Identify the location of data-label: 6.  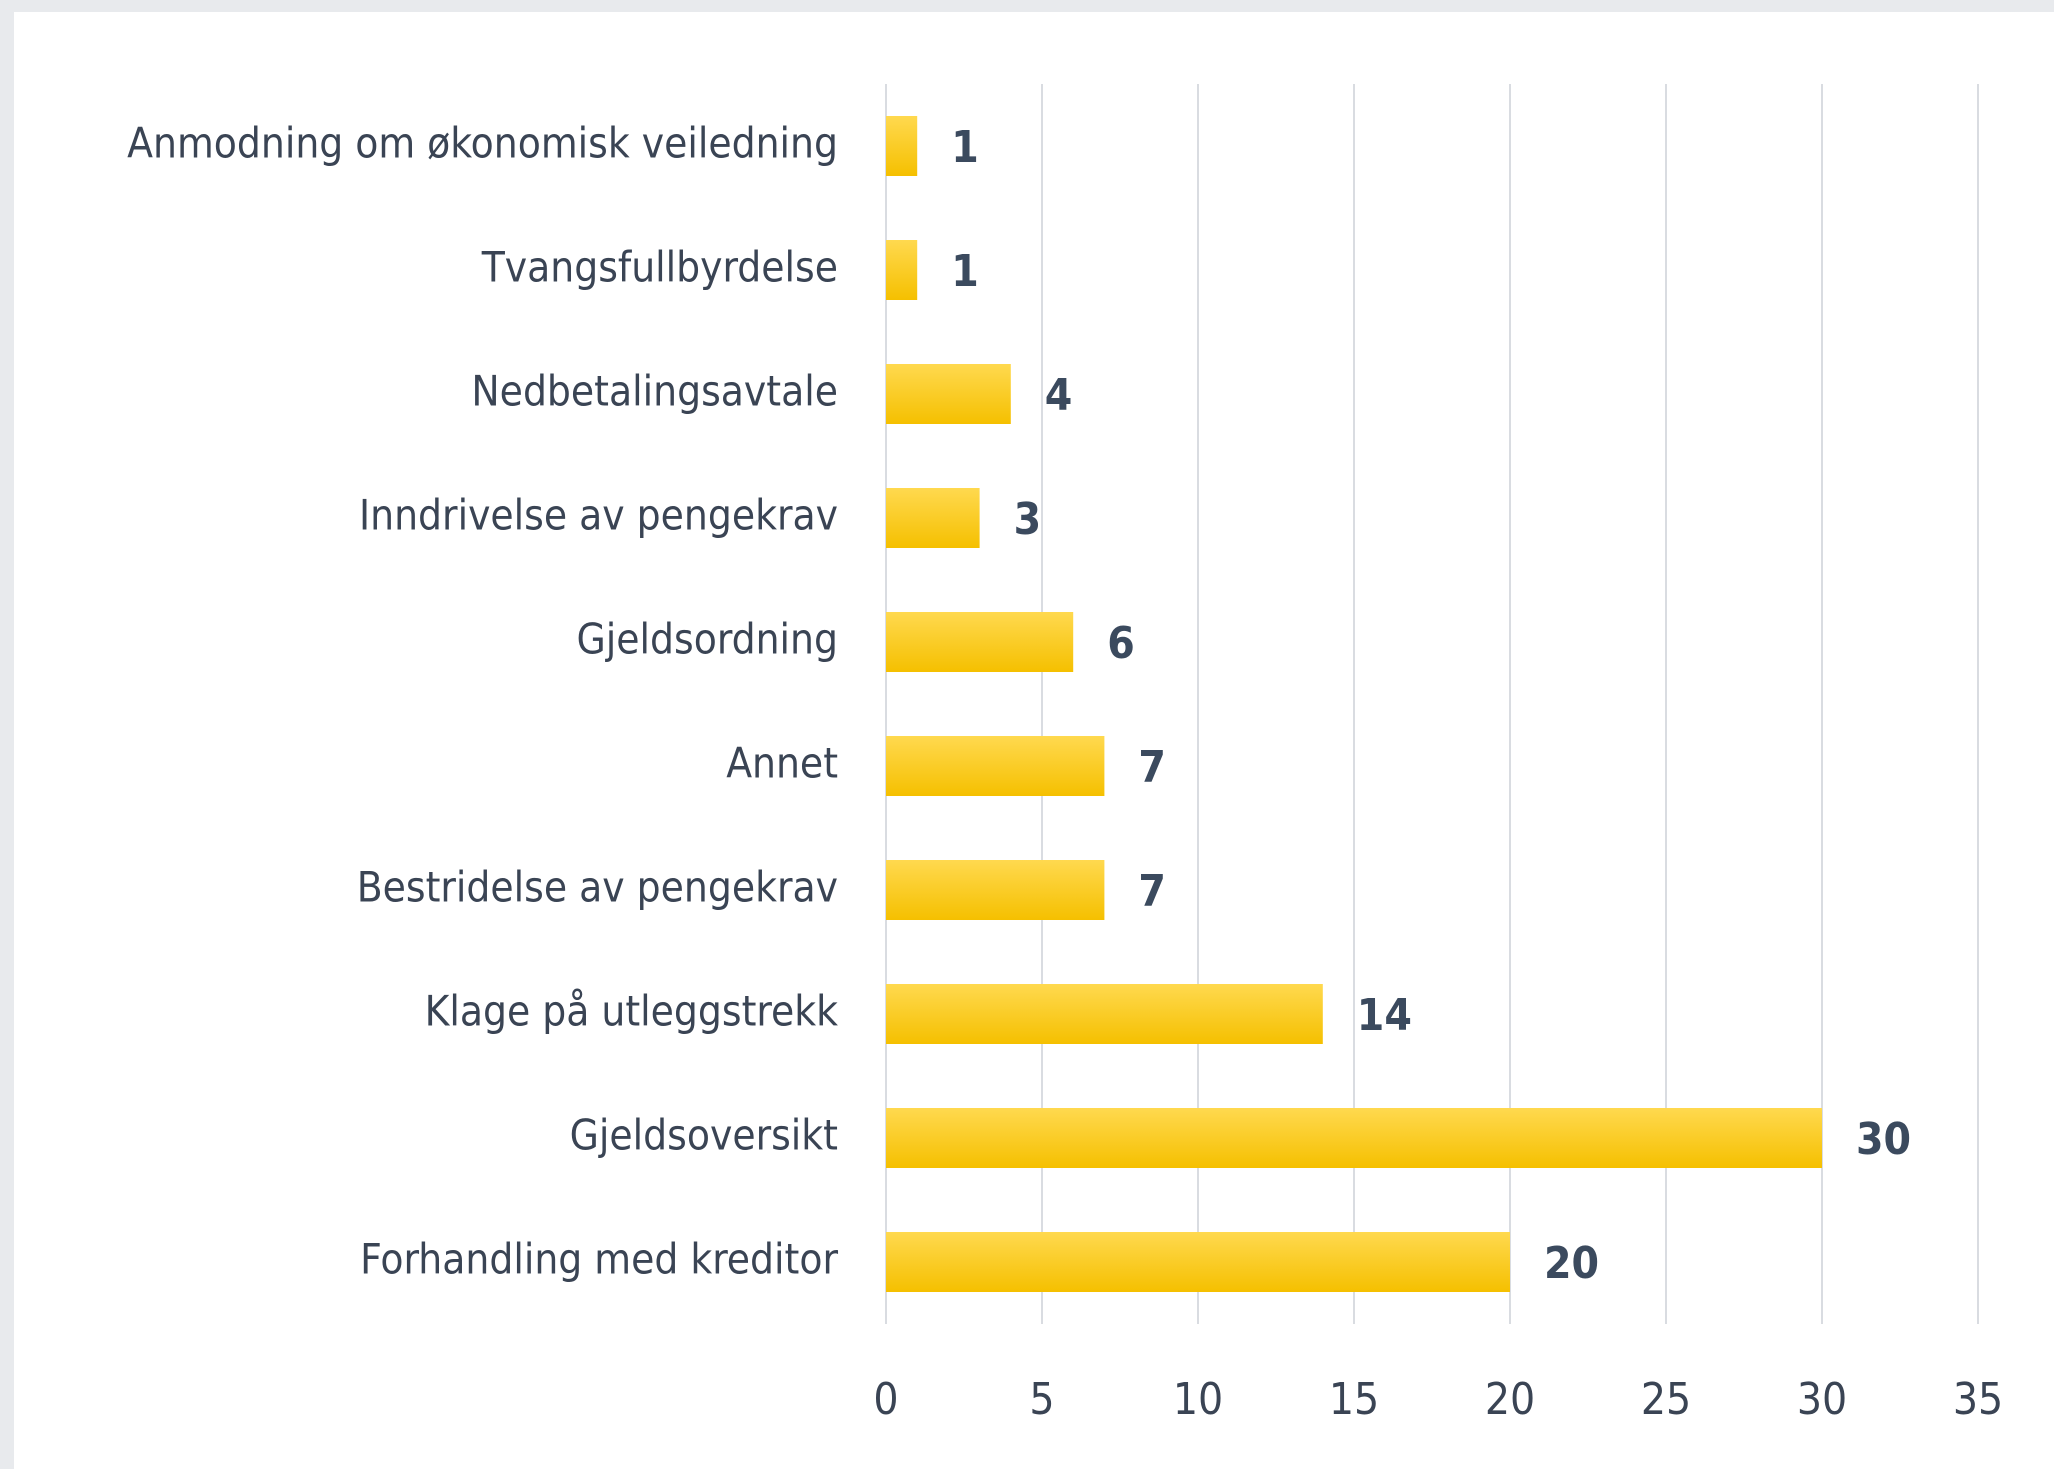
(1121, 643).